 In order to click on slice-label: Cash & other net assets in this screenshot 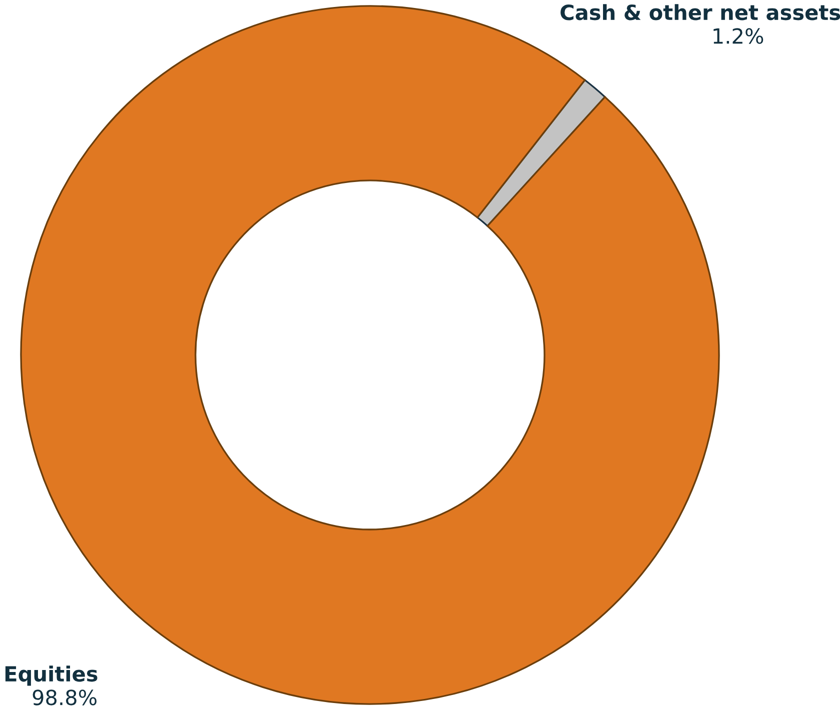, I will do `click(700, 12)`.